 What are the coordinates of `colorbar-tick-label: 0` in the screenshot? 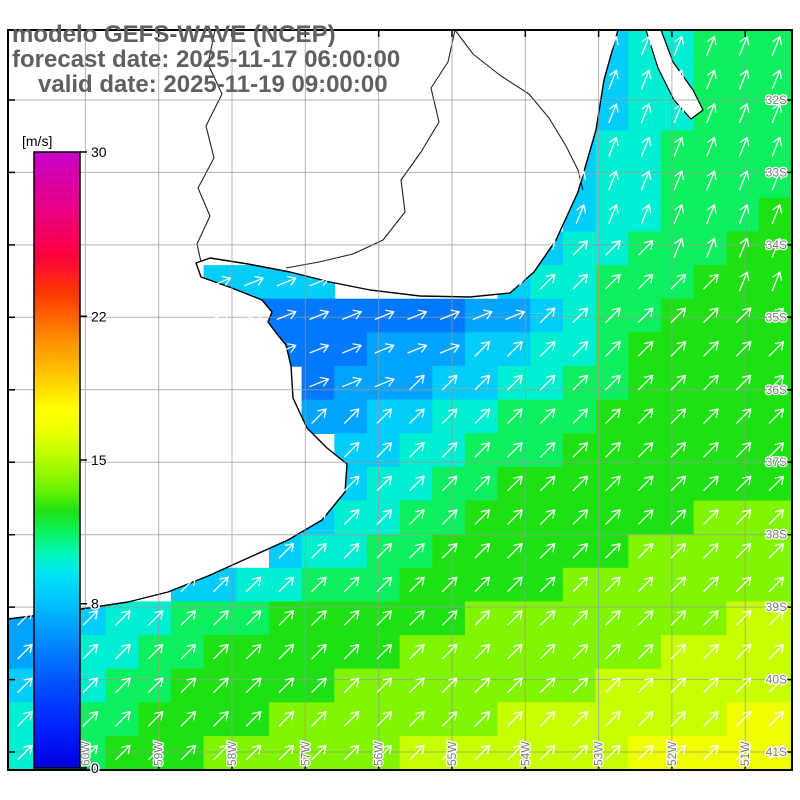 It's located at (95, 768).